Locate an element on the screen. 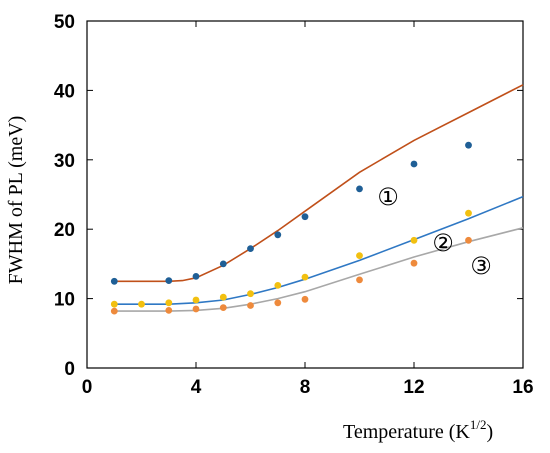 The width and height of the screenshot is (550, 453). series-label-2: ② is located at coordinates (443, 243).